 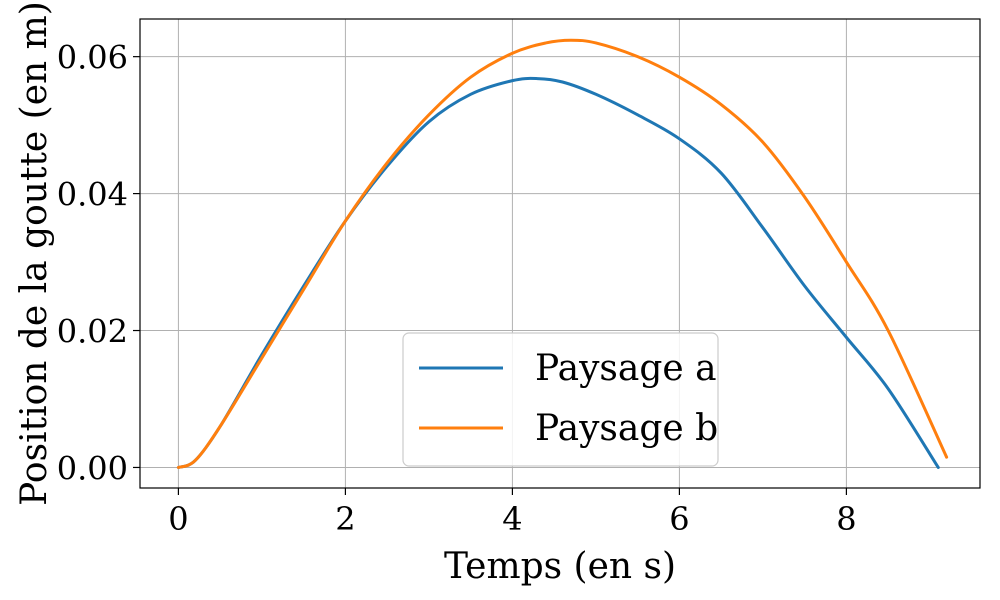 What do you see at coordinates (345, 519) in the screenshot?
I see `x-tick-label: 2` at bounding box center [345, 519].